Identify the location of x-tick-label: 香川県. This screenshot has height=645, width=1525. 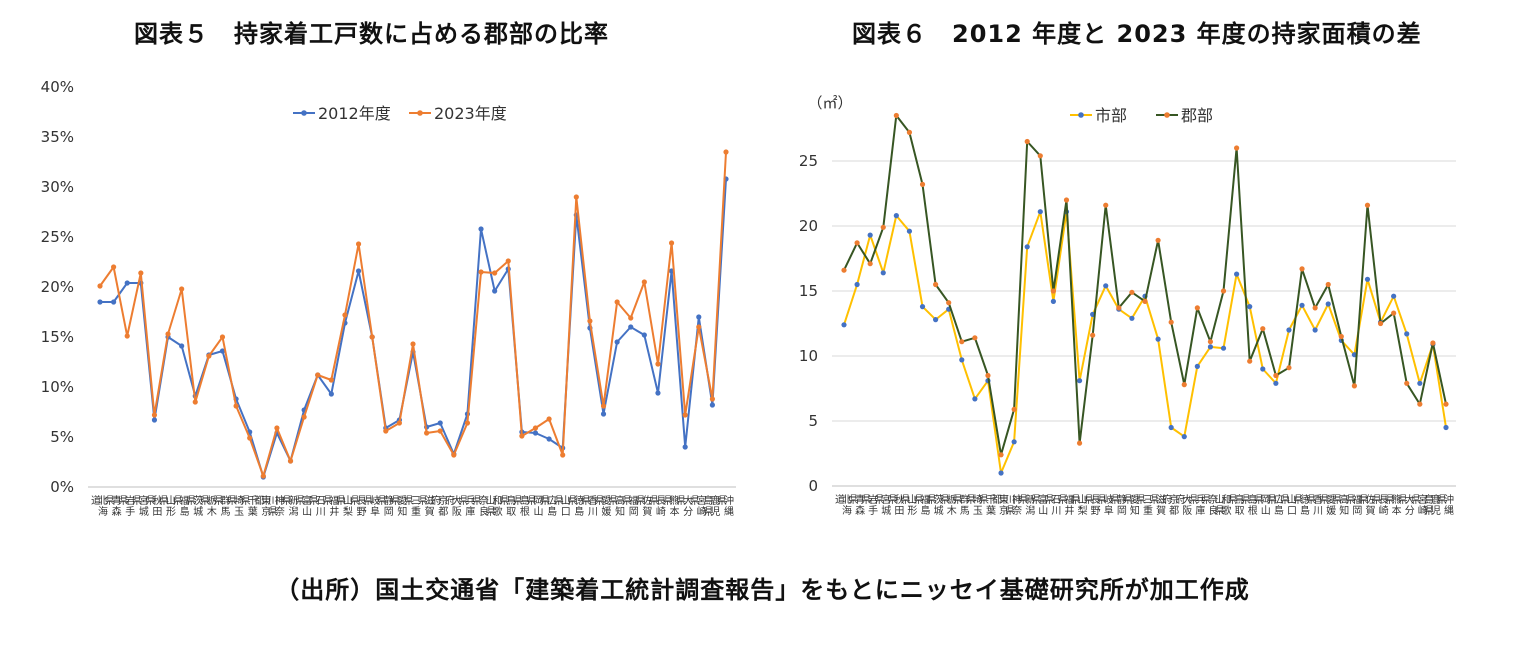
(1314, 505).